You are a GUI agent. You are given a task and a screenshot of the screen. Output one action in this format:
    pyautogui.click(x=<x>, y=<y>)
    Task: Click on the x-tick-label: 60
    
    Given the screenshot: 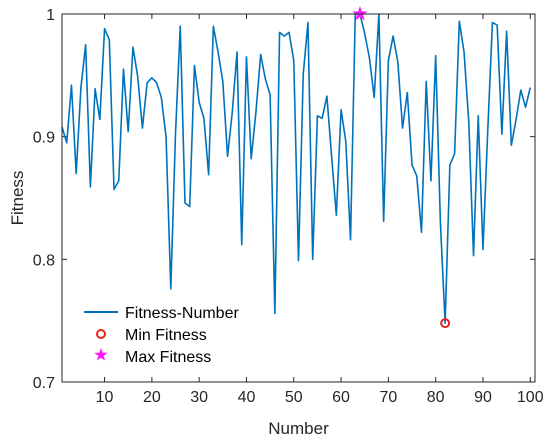 What is the action you would take?
    pyautogui.click(x=341, y=397)
    